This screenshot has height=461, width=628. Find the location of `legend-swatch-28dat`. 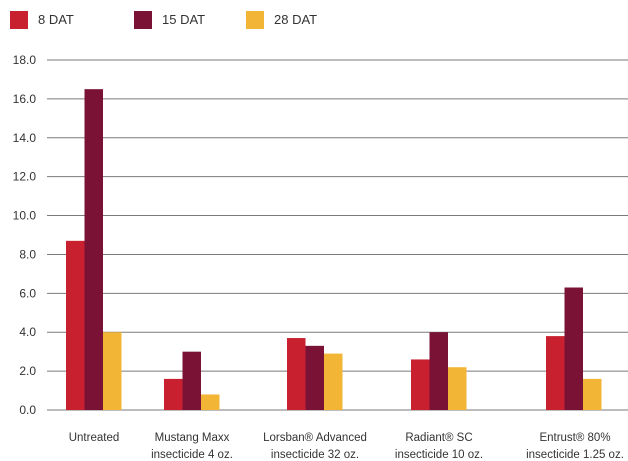

legend-swatch-28dat is located at coordinates (255, 20).